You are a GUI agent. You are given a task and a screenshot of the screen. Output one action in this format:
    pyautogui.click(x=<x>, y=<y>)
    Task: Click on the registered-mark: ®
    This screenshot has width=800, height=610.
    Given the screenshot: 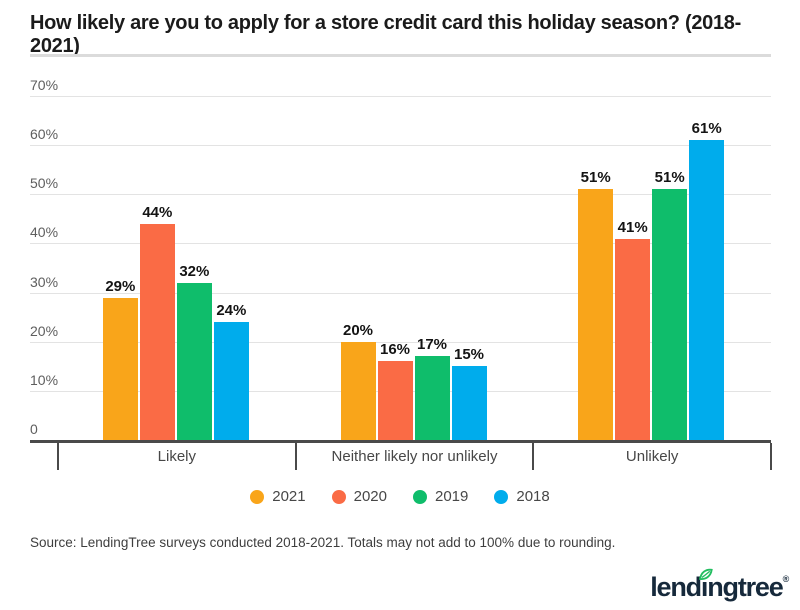 What is the action you would take?
    pyautogui.click(x=786, y=579)
    